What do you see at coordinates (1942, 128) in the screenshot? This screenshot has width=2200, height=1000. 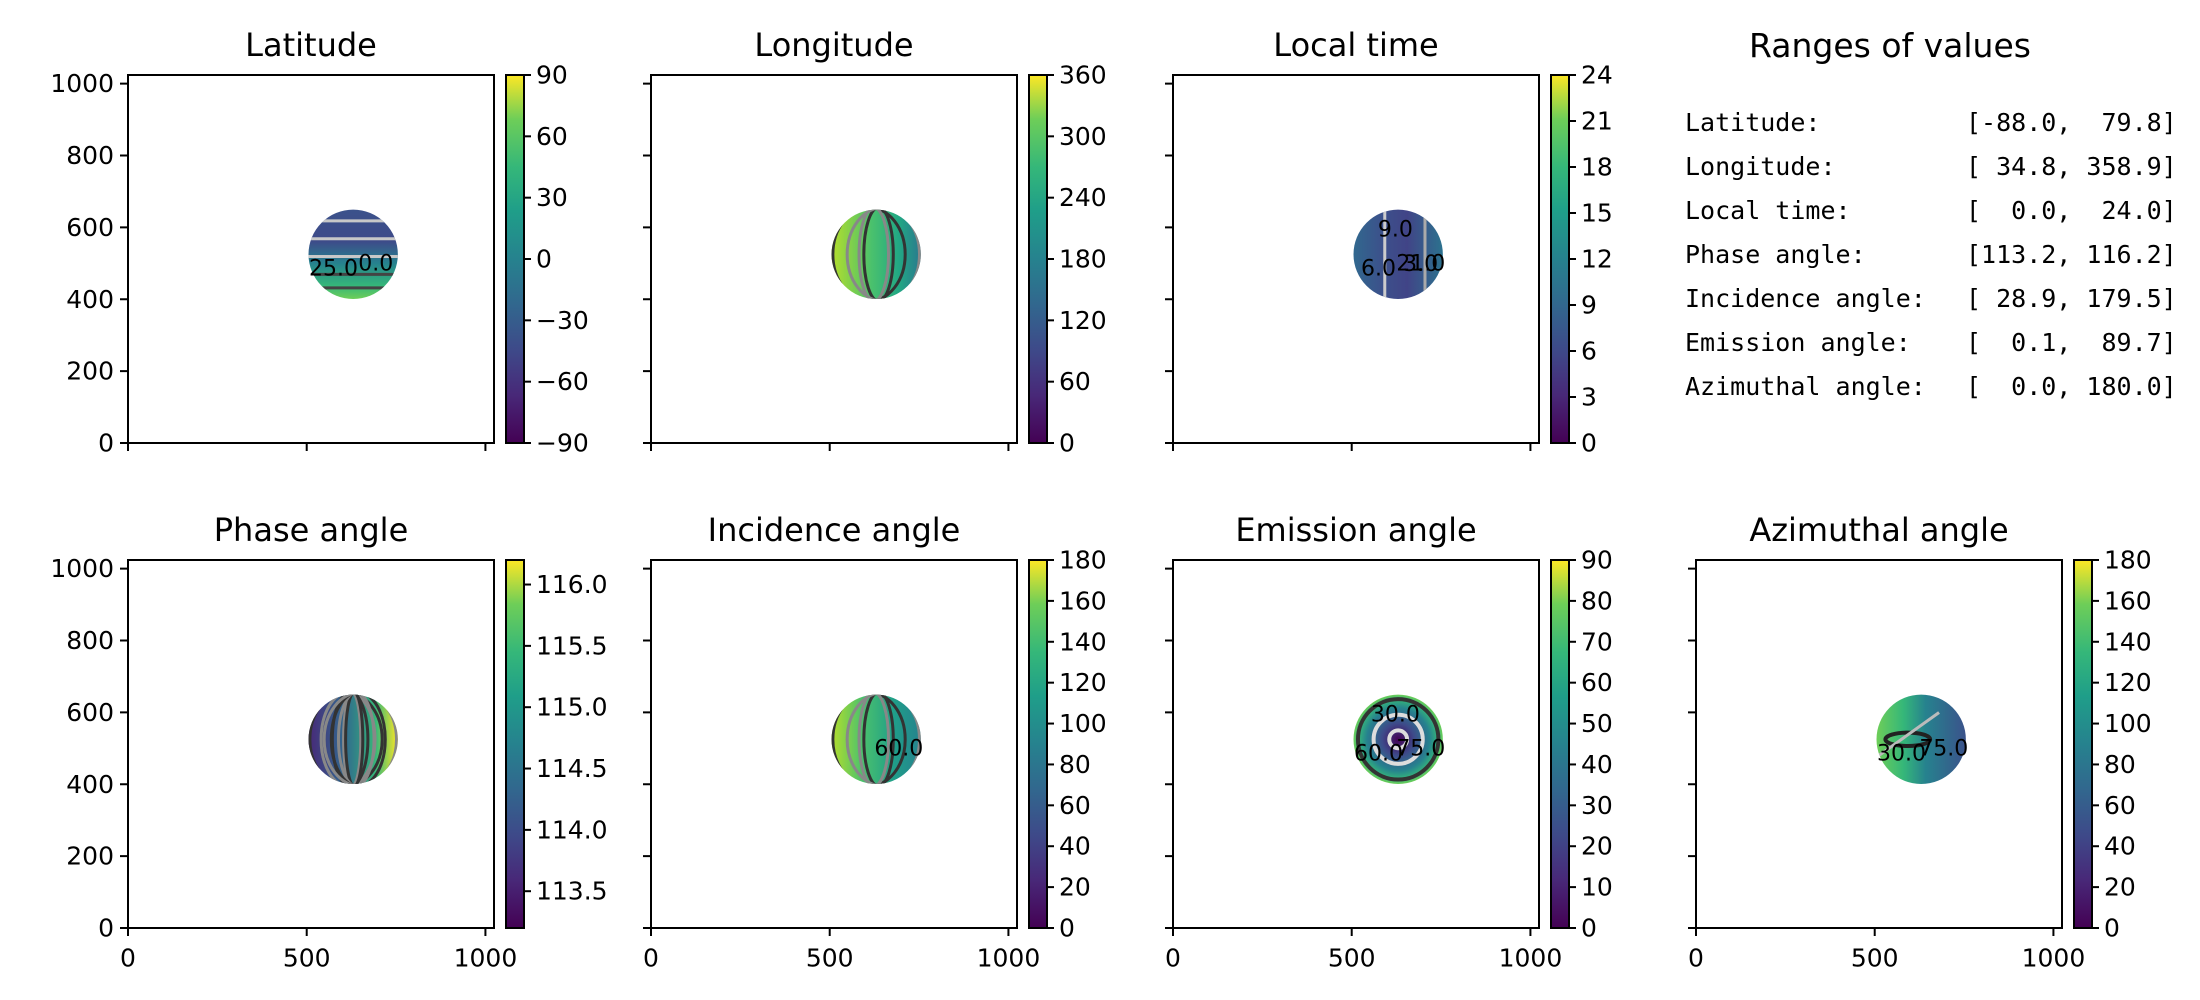 I see `range-row-latitude: Latitude: [-88.0, 79.8]` at bounding box center [1942, 128].